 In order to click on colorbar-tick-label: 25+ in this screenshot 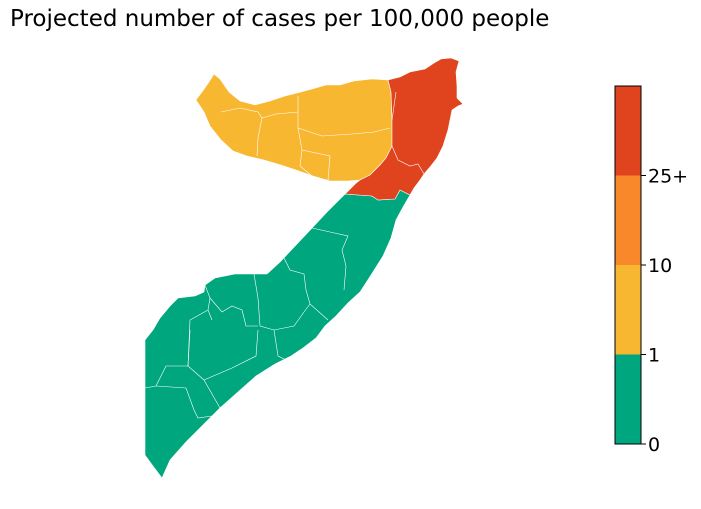, I will do `click(668, 177)`.